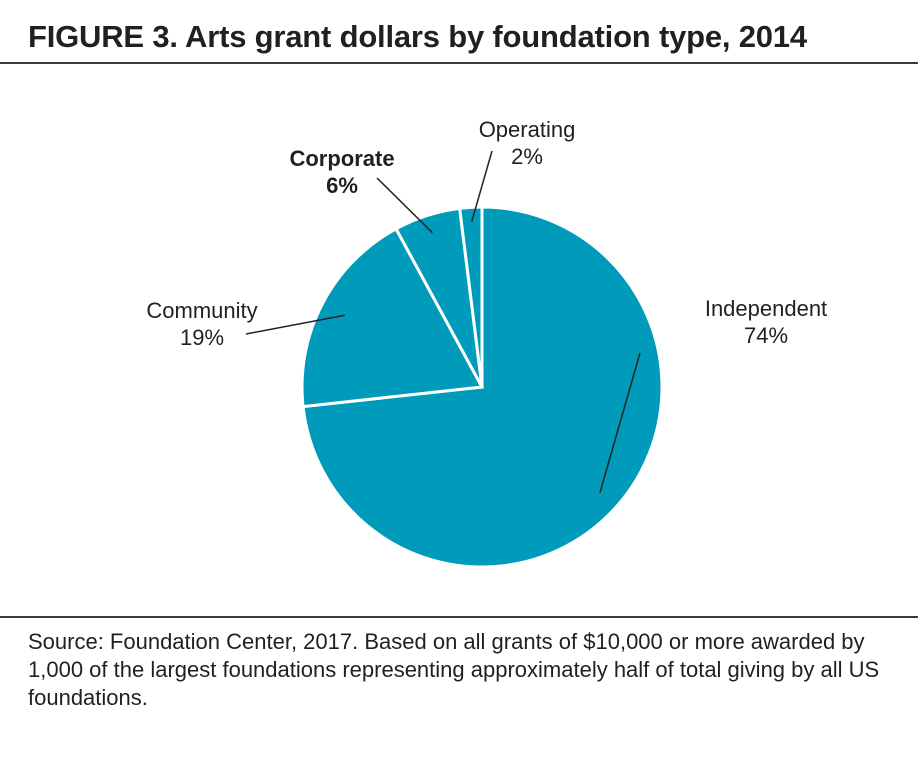  I want to click on leader-line-community, so click(295, 324).